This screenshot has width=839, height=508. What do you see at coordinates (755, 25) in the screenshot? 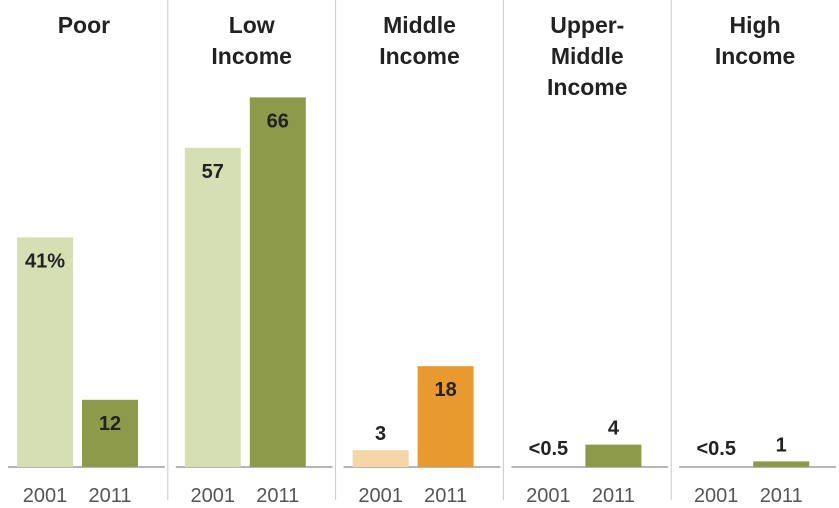
I see `panel-title: High` at bounding box center [755, 25].